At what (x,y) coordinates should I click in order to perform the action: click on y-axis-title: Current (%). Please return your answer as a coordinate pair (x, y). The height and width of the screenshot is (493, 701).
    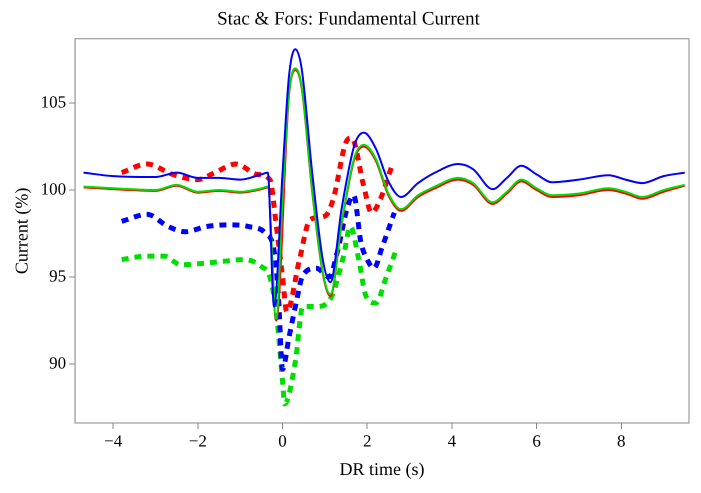
    Looking at the image, I should click on (22, 231).